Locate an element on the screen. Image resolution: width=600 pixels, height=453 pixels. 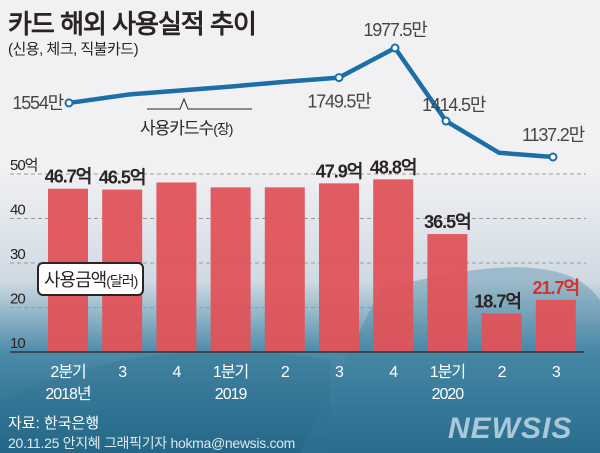
bar-data-label: 21.7억 is located at coordinates (556, 288).